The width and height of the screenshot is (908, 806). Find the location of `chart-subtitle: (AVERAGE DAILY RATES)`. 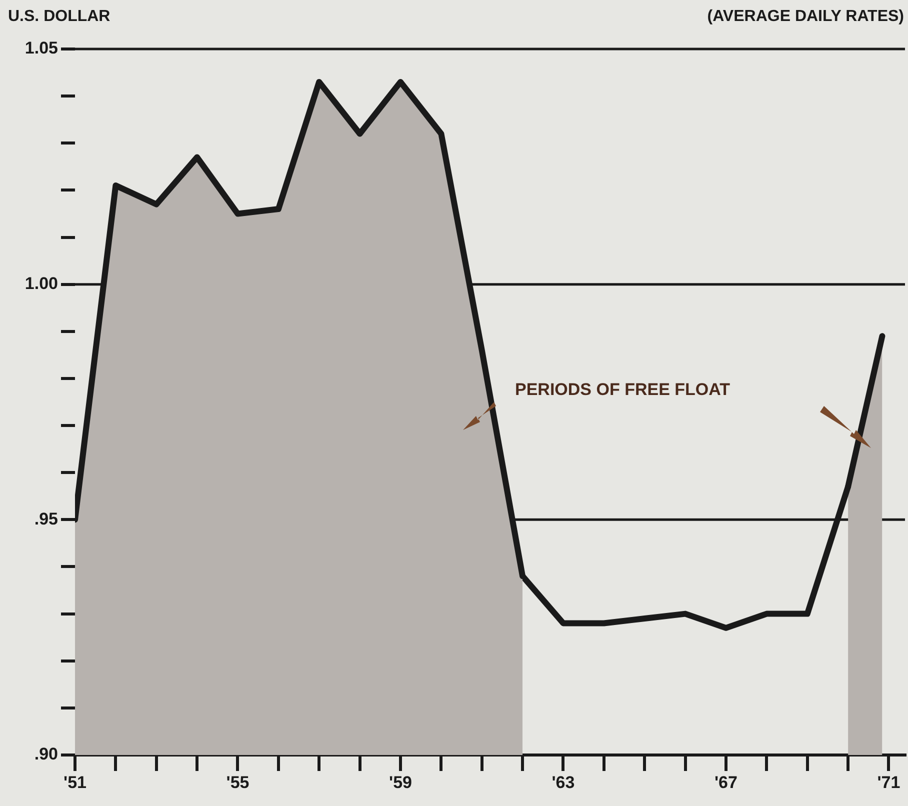

chart-subtitle: (AVERAGE DAILY RATES) is located at coordinates (805, 17).